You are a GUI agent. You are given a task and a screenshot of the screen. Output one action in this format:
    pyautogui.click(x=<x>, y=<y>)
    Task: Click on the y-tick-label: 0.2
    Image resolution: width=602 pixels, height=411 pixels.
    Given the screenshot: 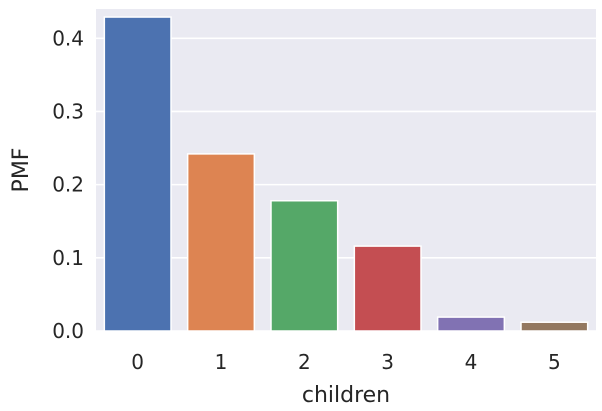 What is the action you would take?
    pyautogui.click(x=68, y=185)
    